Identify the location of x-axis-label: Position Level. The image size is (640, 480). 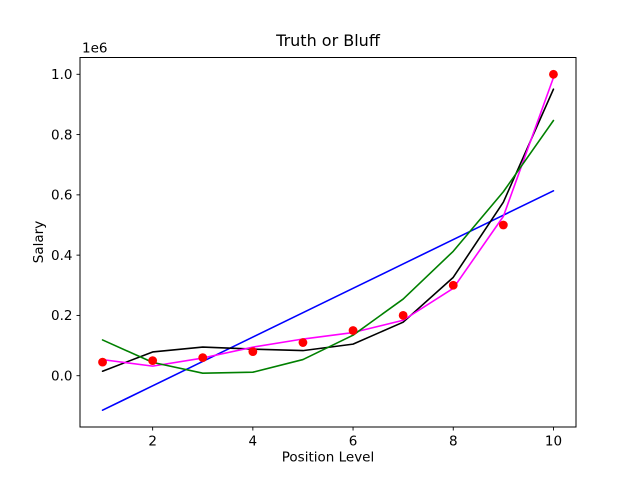
(328, 458).